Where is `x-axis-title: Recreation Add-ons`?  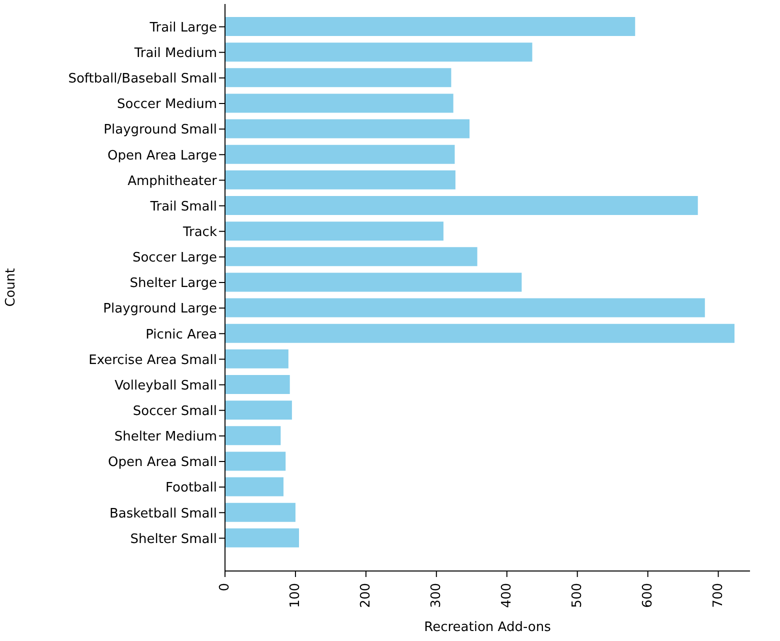
x-axis-title: Recreation Add-ons is located at coordinates (488, 627).